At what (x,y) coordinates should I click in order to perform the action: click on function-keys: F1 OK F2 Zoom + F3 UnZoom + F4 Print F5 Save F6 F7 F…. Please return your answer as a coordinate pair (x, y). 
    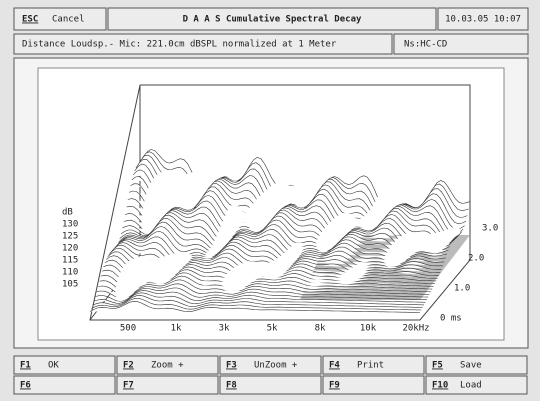
    Looking at the image, I should click on (270, 375).